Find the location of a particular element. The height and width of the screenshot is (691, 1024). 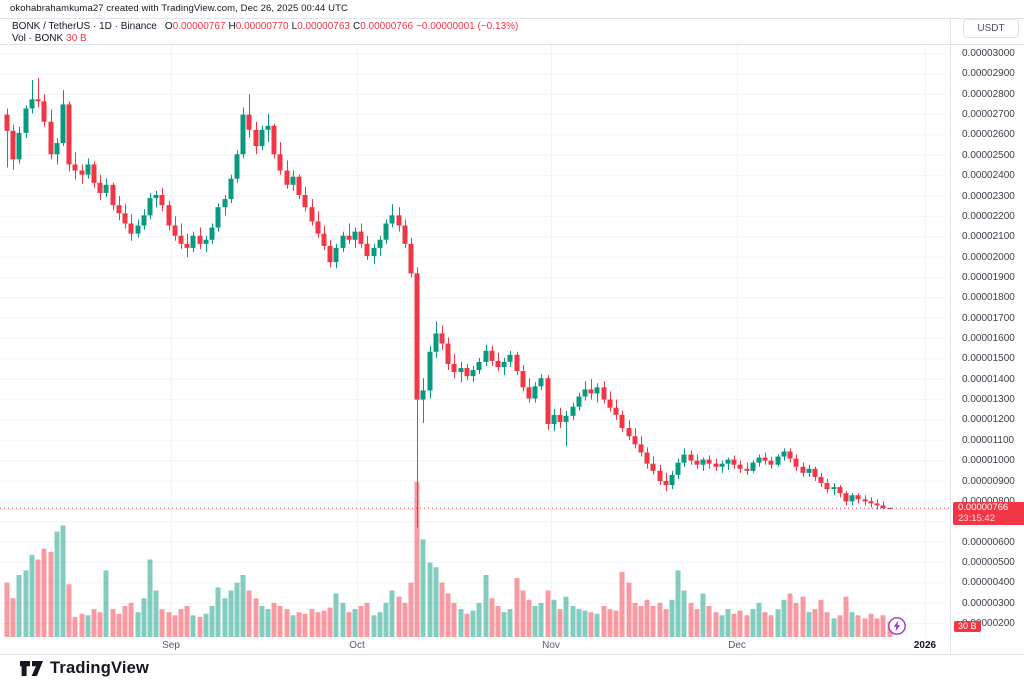

price-tick: 0.00000800 is located at coordinates (988, 501).